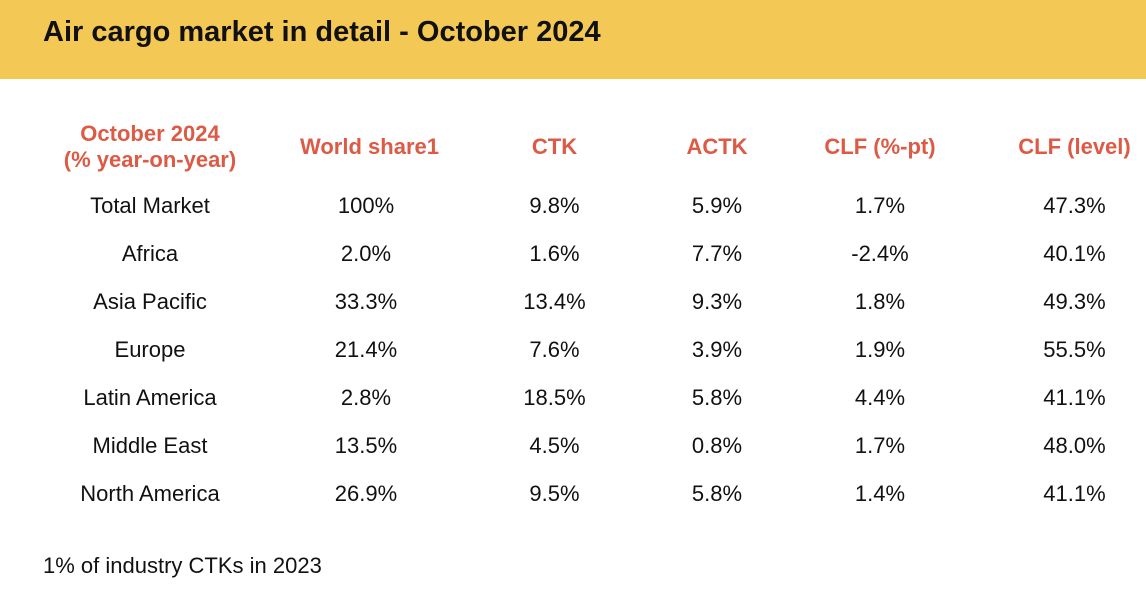 This screenshot has width=1146, height=616. Describe the element at coordinates (880, 146) in the screenshot. I see `column-header-clf-pt: CLF (%-pt)` at that location.